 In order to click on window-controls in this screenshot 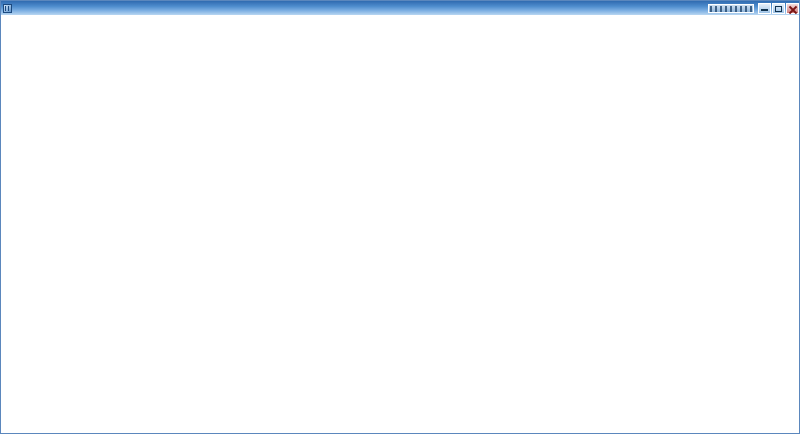, I will do `click(778, 8)`.